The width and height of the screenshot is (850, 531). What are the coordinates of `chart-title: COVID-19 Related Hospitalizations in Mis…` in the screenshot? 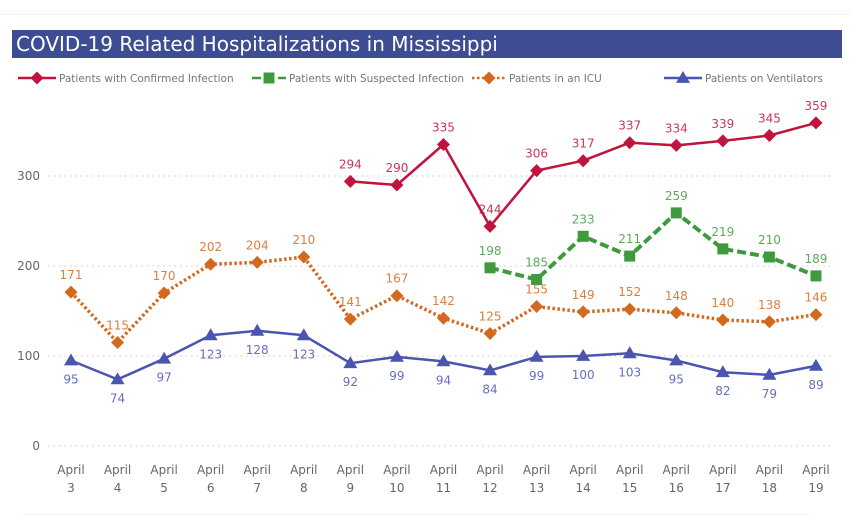 It's located at (427, 44).